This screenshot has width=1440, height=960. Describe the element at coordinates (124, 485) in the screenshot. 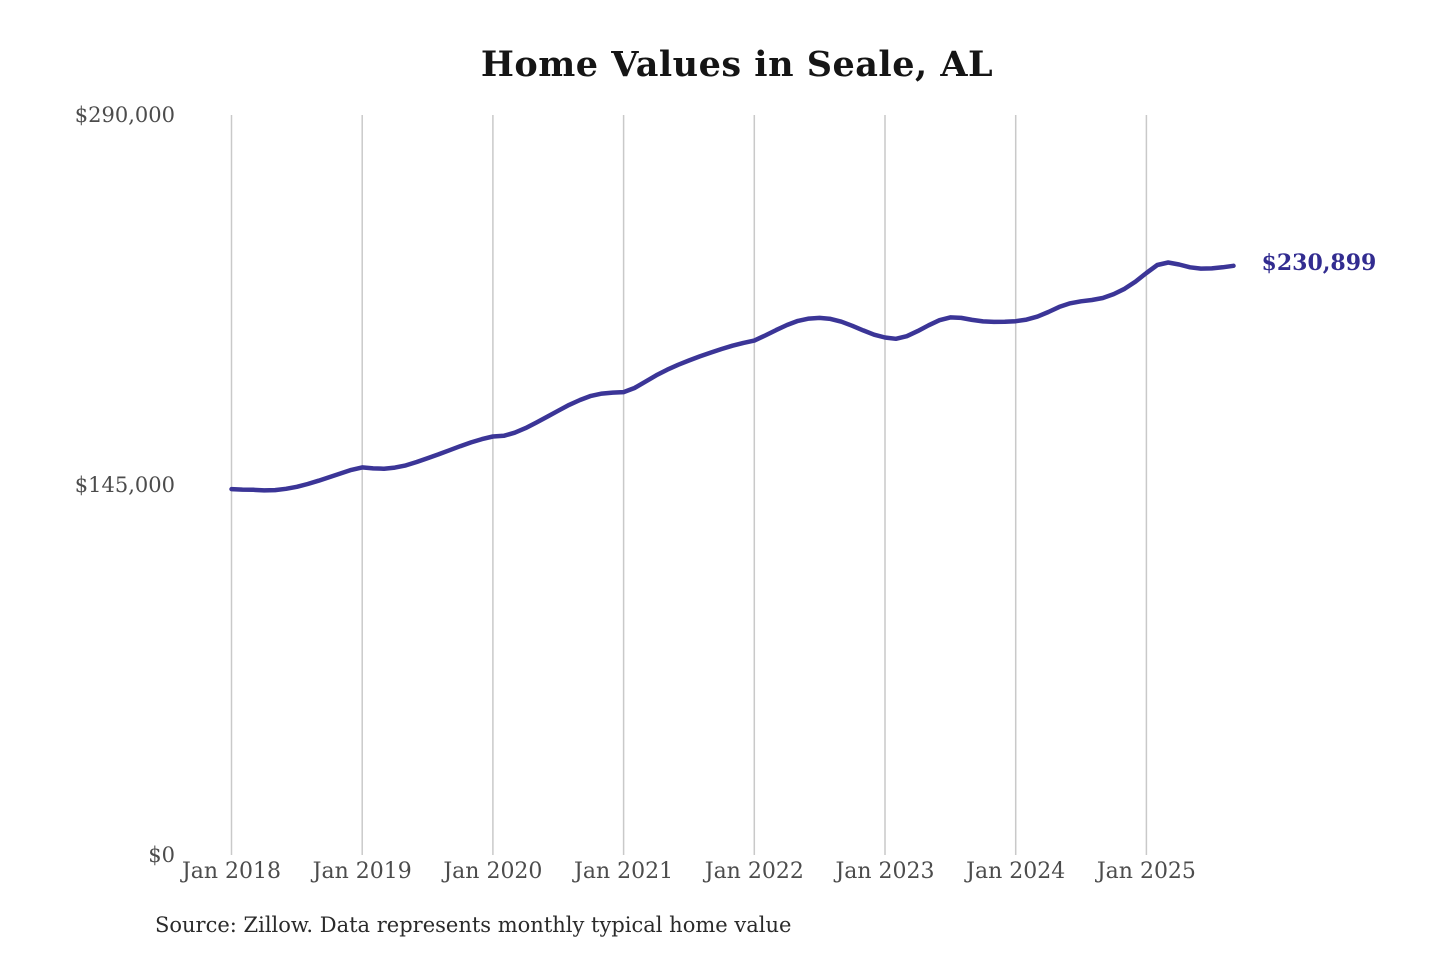

I see `y-axis-tick-label: $145,000` at that location.